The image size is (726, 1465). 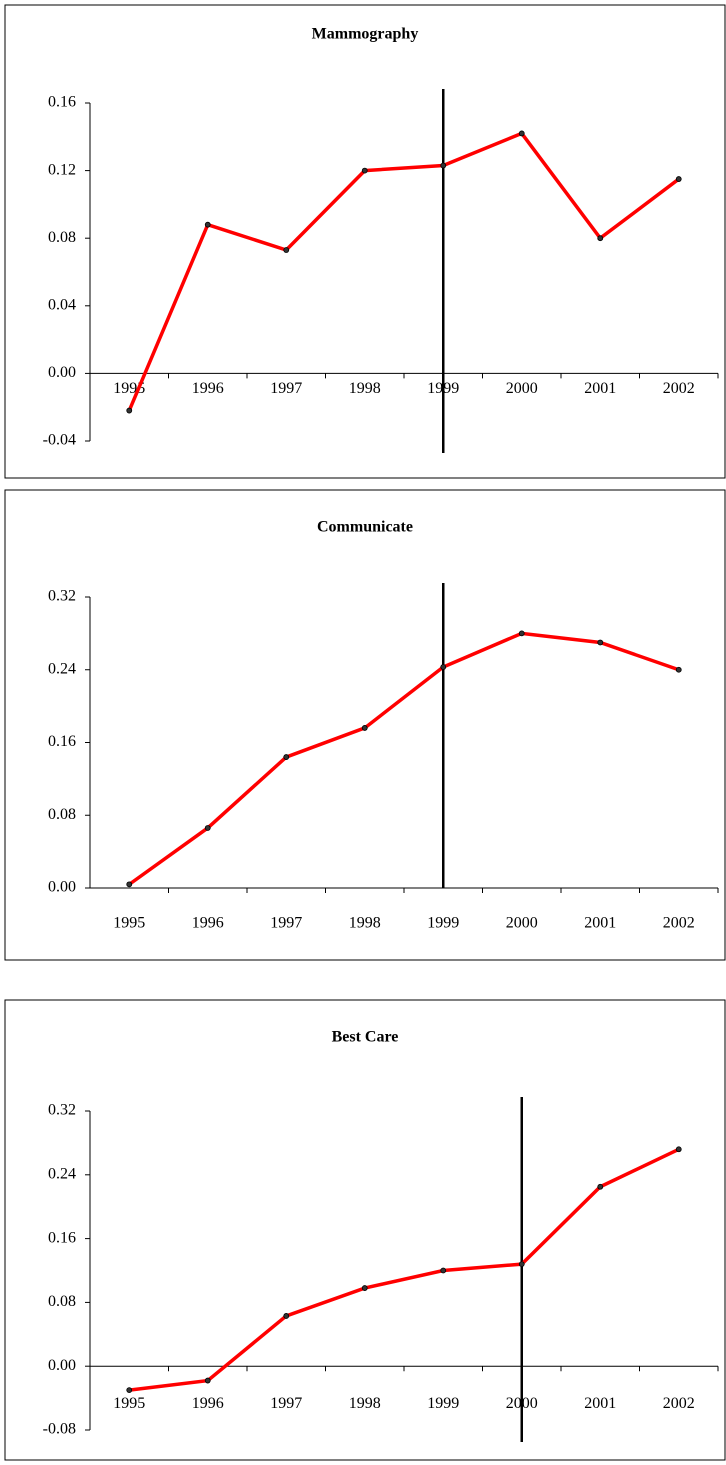 What do you see at coordinates (62, 169) in the screenshot?
I see `y-tick-label: 0.12` at bounding box center [62, 169].